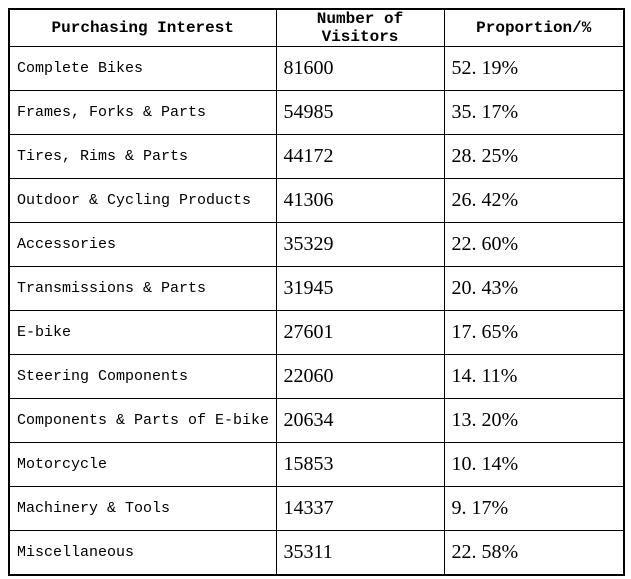  Describe the element at coordinates (142, 508) in the screenshot. I see `cell-interest: Machinery & Tools` at that location.